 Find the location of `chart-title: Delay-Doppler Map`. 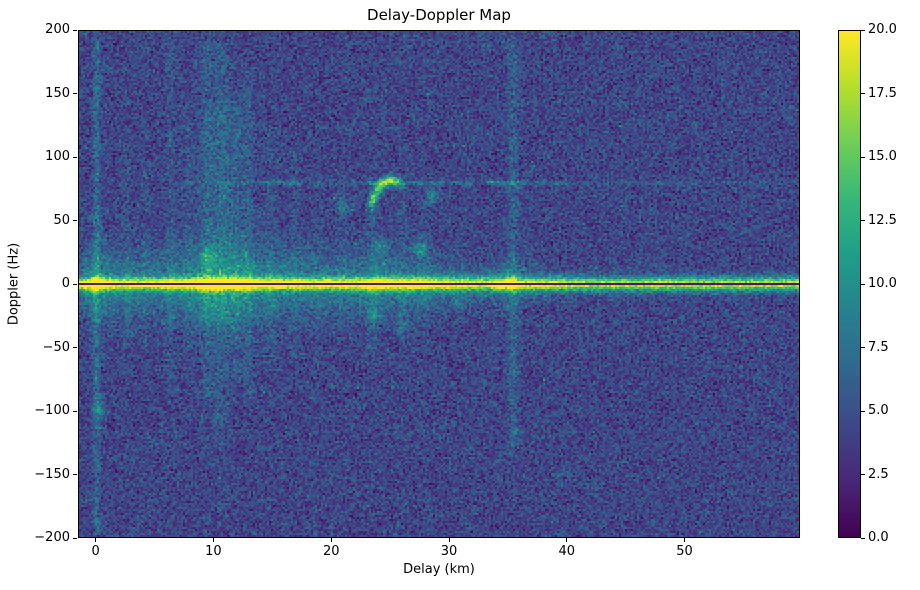

chart-title: Delay-Doppler Map is located at coordinates (439, 15).